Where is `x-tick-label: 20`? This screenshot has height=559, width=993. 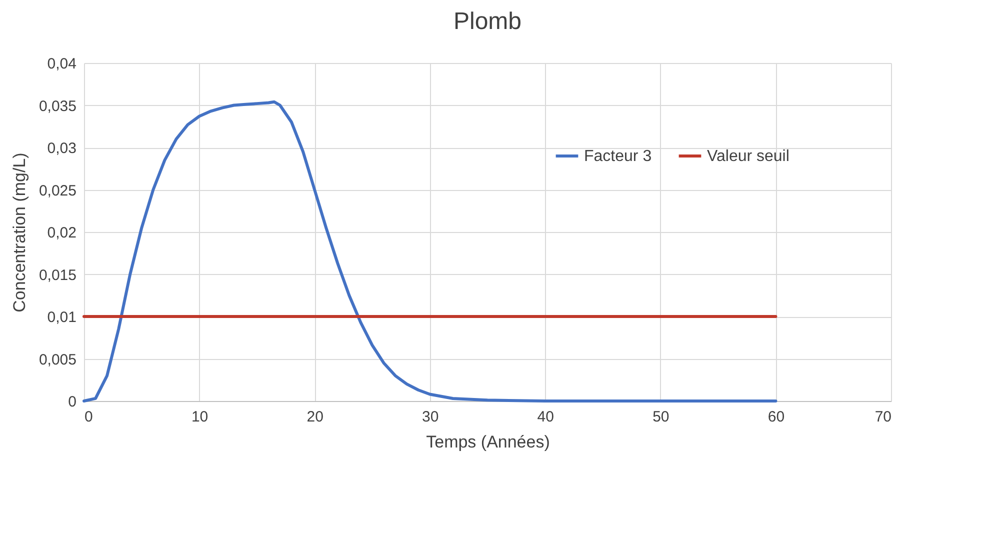 x-tick-label: 20 is located at coordinates (315, 417).